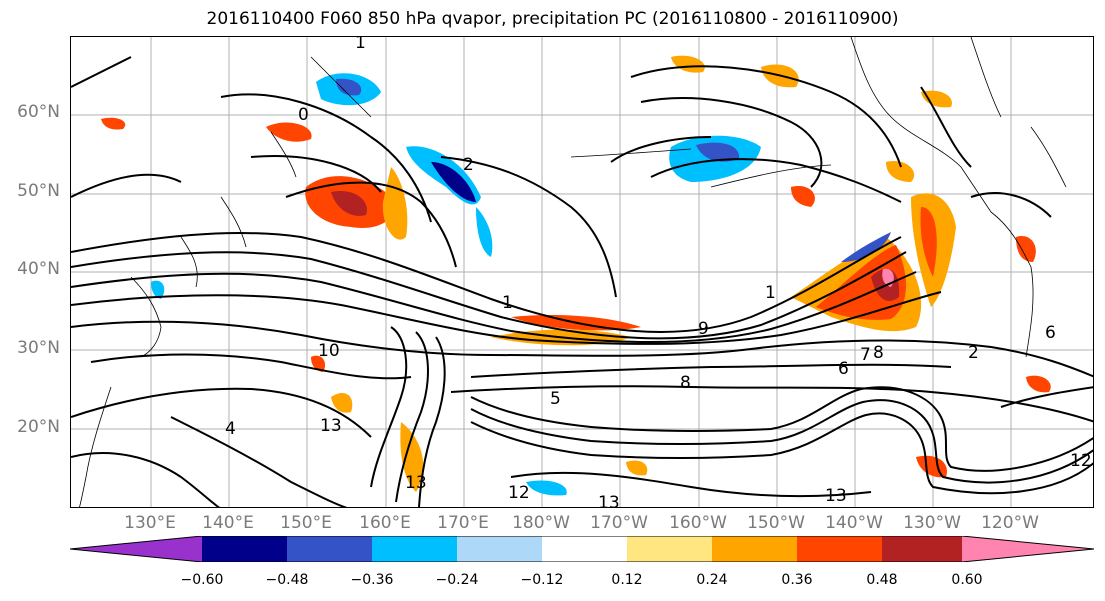 The image size is (1105, 601). What do you see at coordinates (372, 580) in the screenshot?
I see `colorbar-tick: −0.36` at bounding box center [372, 580].